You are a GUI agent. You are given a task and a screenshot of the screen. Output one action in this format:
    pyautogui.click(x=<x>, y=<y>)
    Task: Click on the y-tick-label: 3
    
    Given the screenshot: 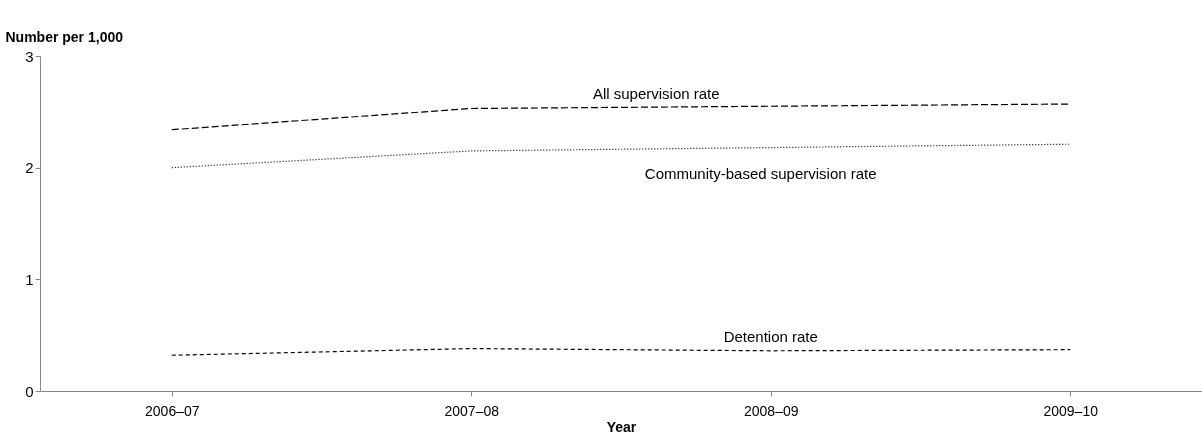 What is the action you would take?
    pyautogui.click(x=29, y=56)
    